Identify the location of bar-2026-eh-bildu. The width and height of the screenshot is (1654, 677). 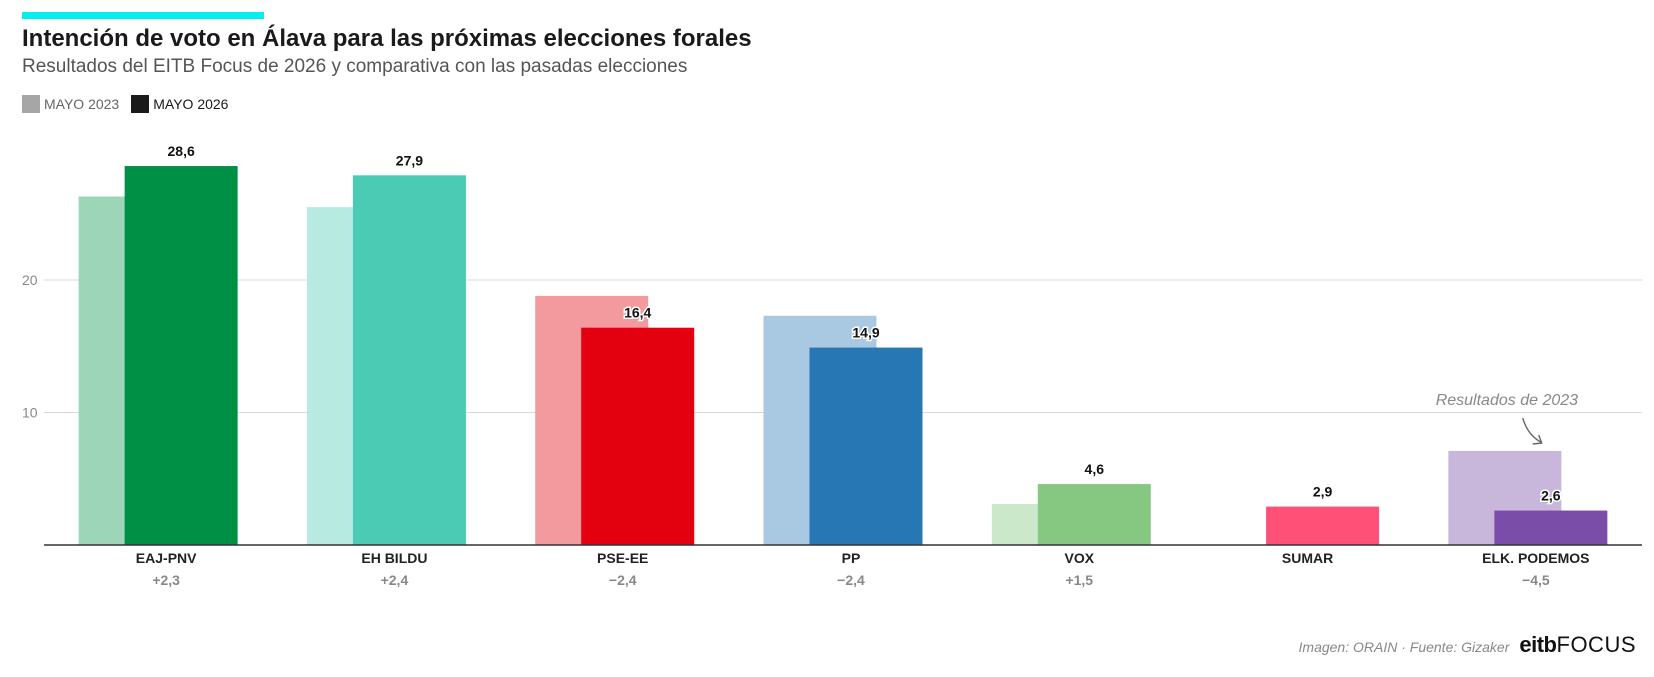
(409, 360).